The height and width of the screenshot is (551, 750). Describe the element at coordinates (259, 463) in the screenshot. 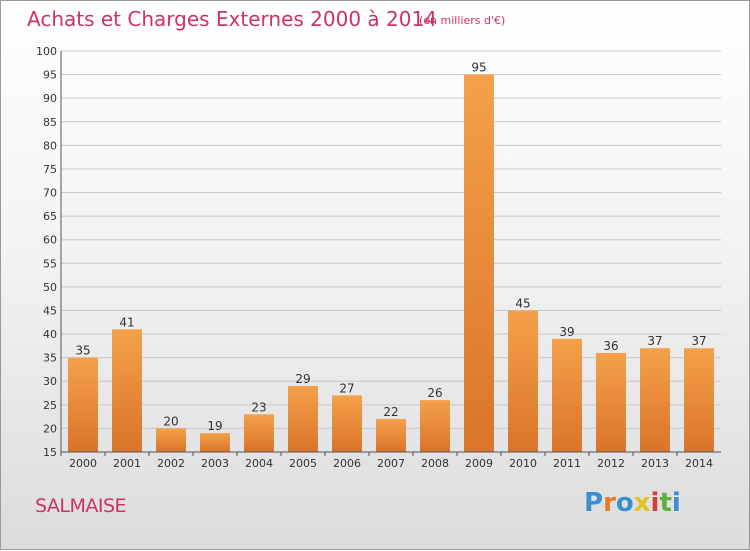

I see `x-tick-label: 2004` at that location.